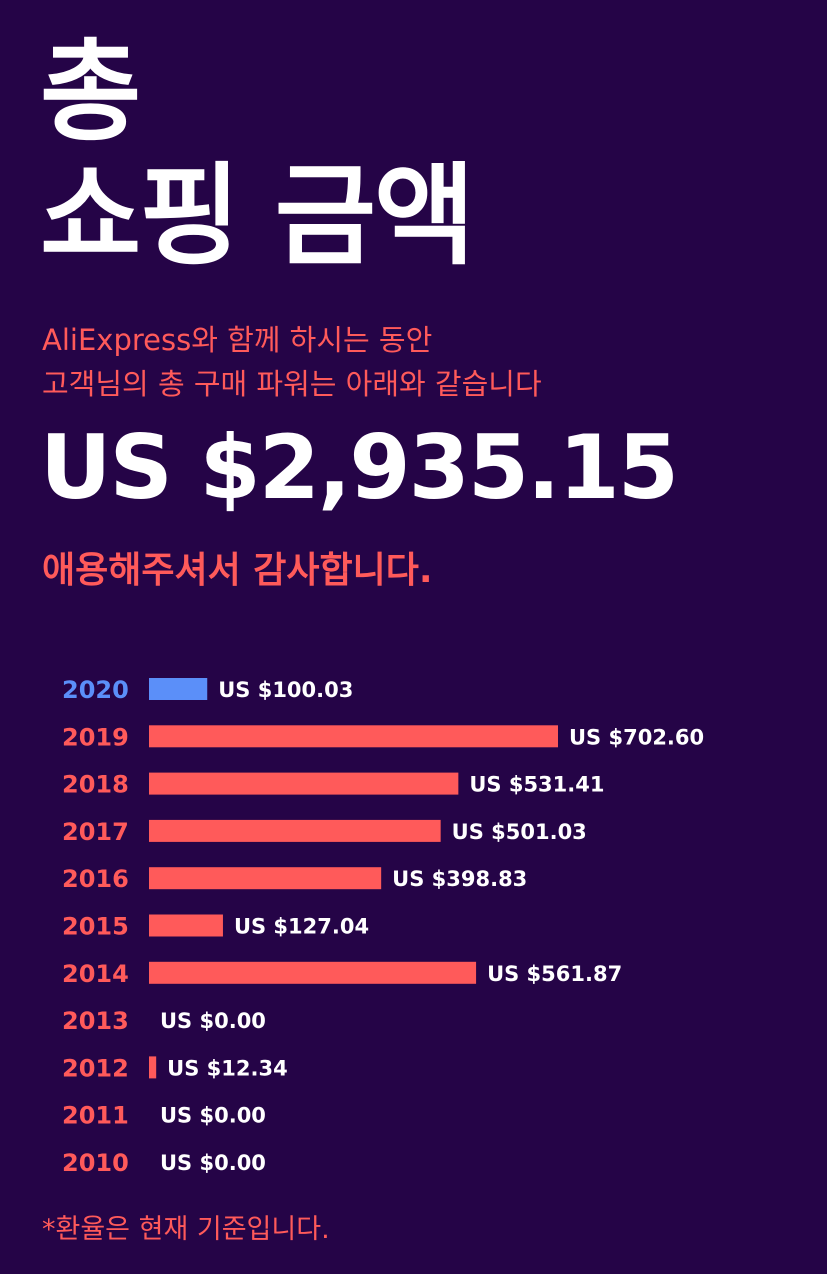  What do you see at coordinates (237, 340) in the screenshot?
I see `subtitle-line-1: AliExpress와 함께 하시는 동안` at bounding box center [237, 340].